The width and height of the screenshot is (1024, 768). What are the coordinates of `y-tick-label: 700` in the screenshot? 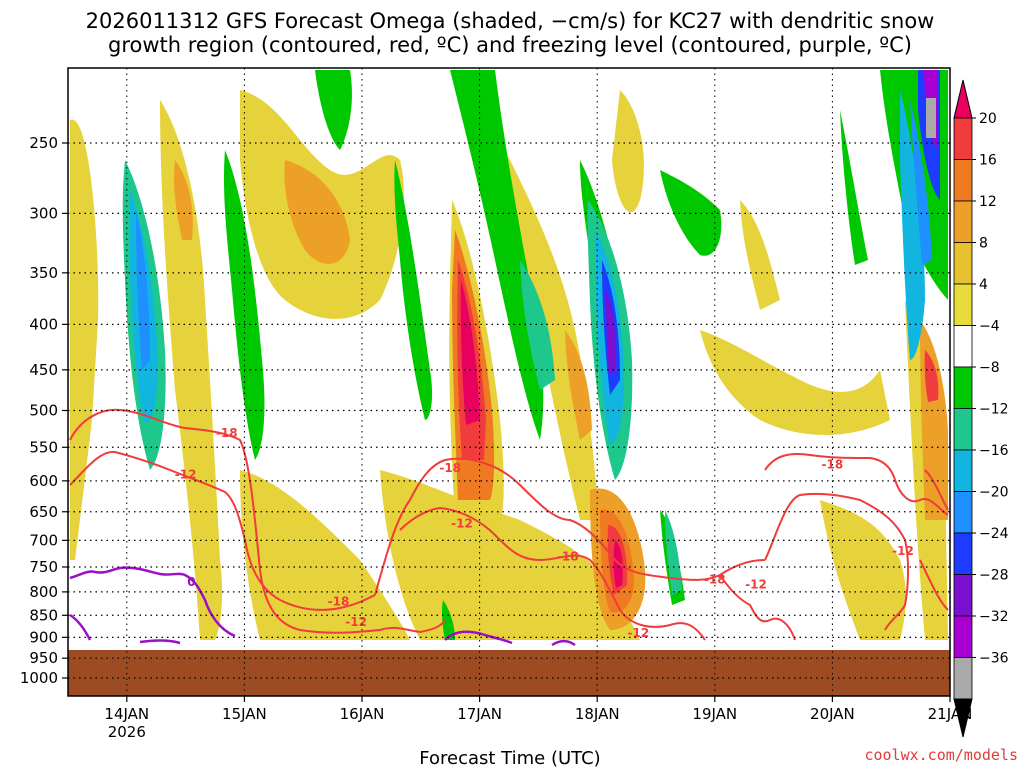 It's located at (43, 540).